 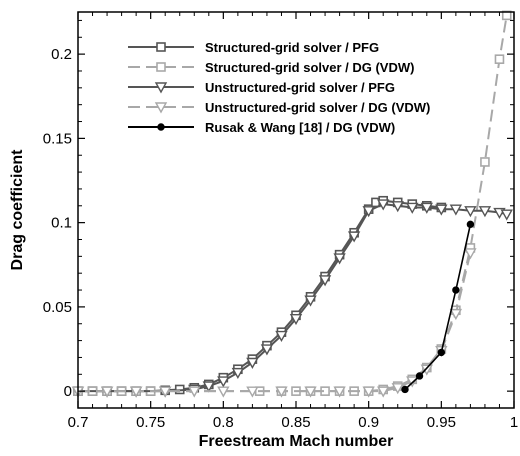 What do you see at coordinates (57, 138) in the screenshot?
I see `y-tick-label: 0.15` at bounding box center [57, 138].